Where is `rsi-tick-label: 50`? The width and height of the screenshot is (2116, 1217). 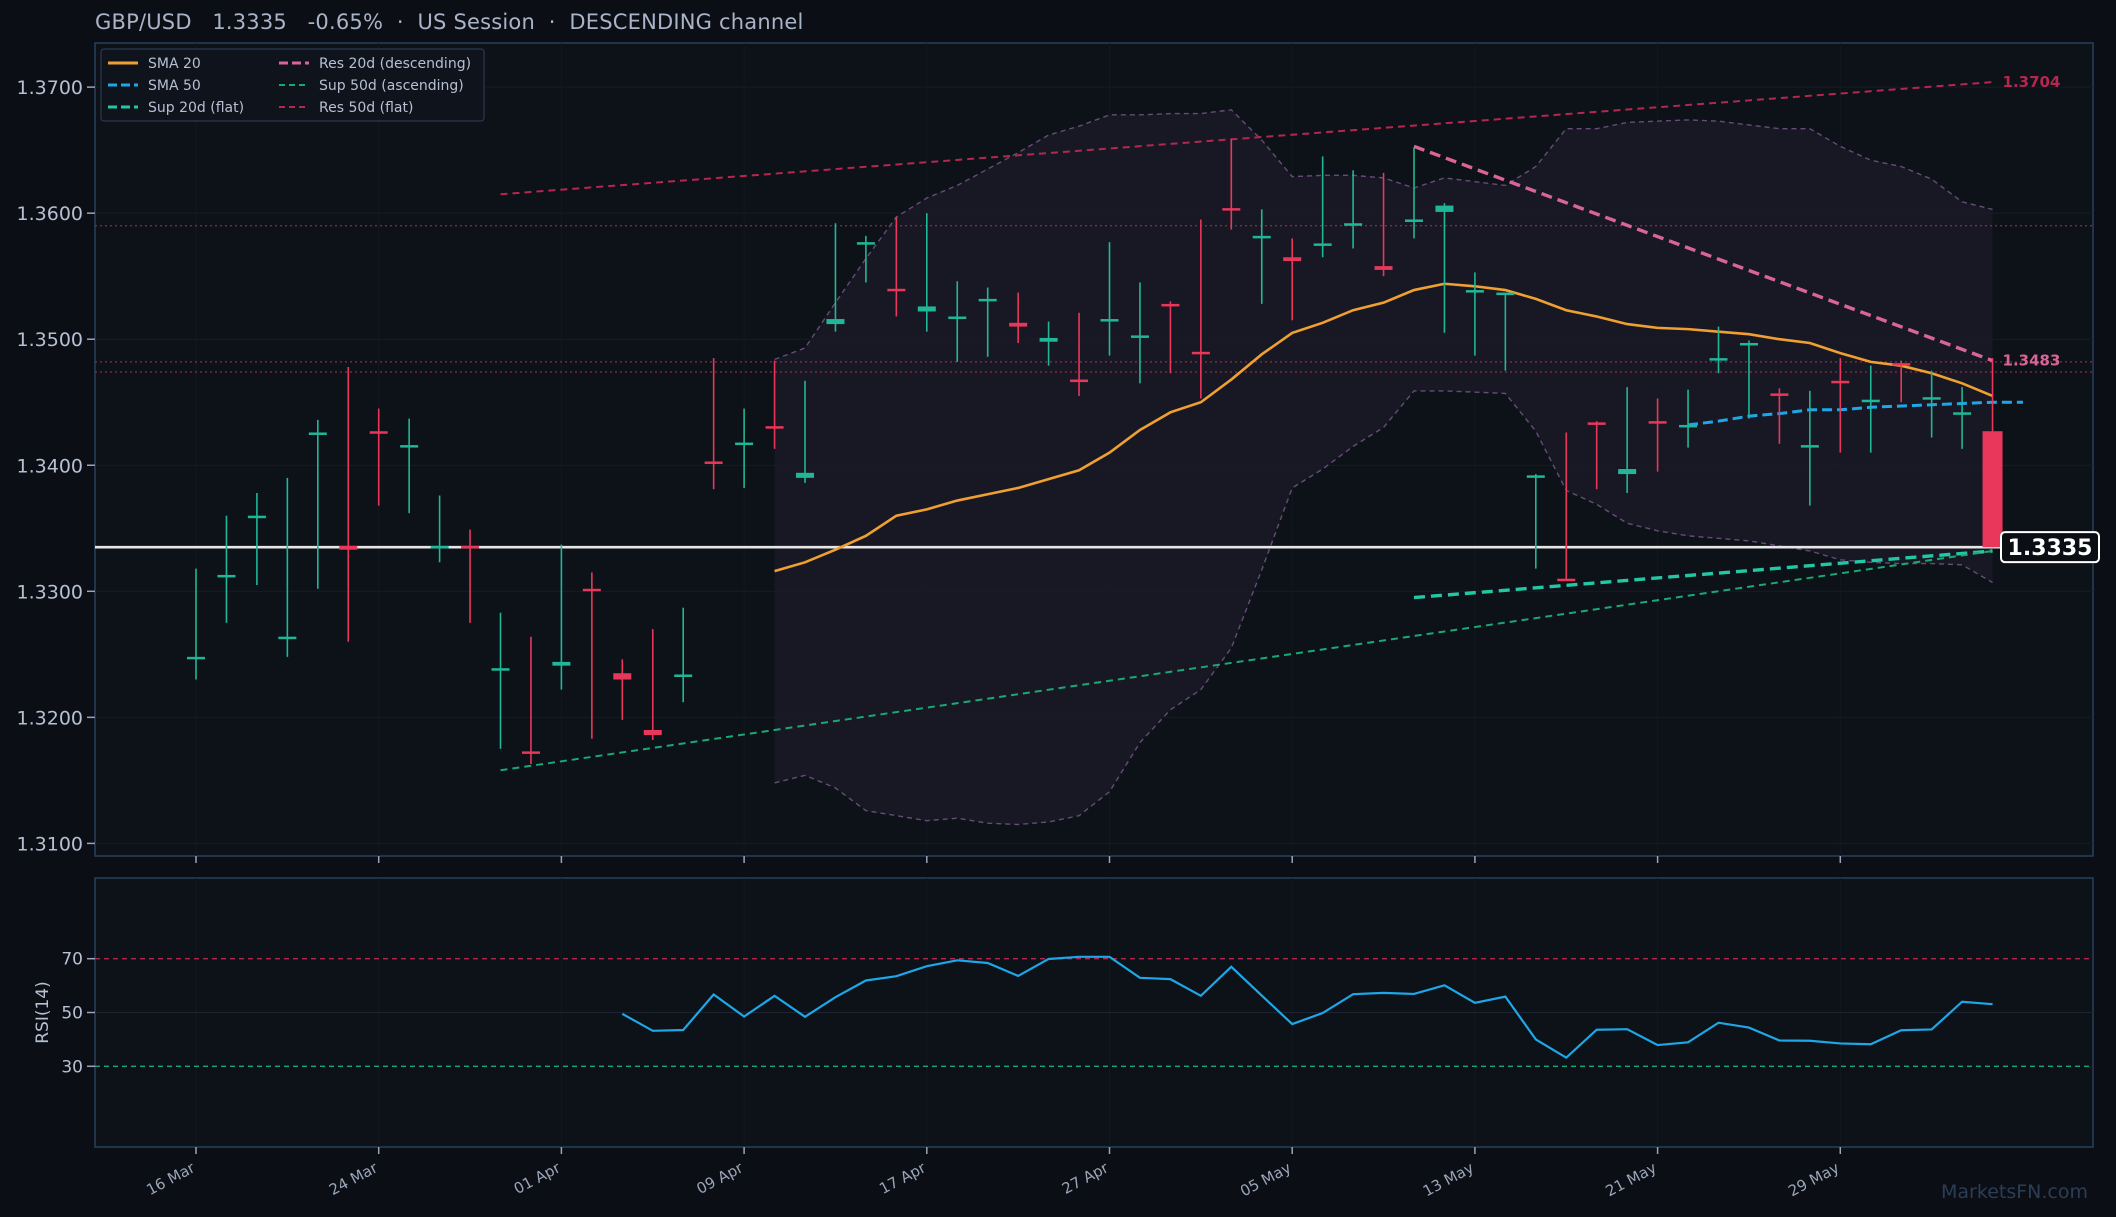 rsi-tick-label: 50 is located at coordinates (72, 1014).